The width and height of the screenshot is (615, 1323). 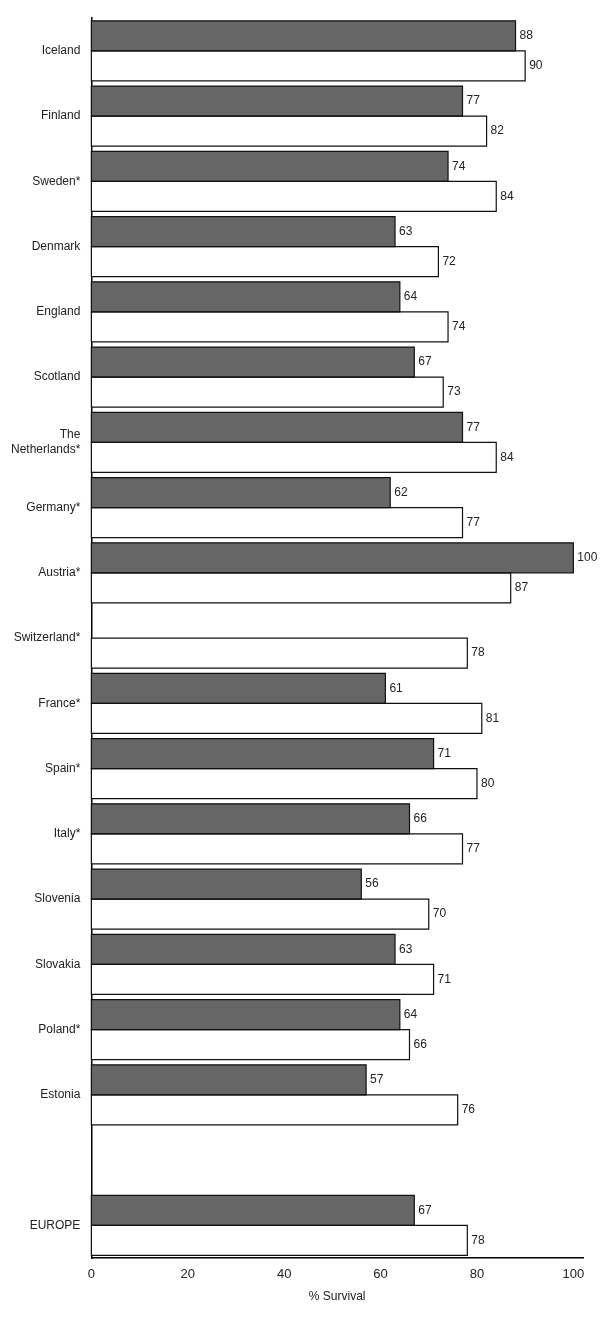 What do you see at coordinates (573, 1274) in the screenshot?
I see `x-tick-label: 100` at bounding box center [573, 1274].